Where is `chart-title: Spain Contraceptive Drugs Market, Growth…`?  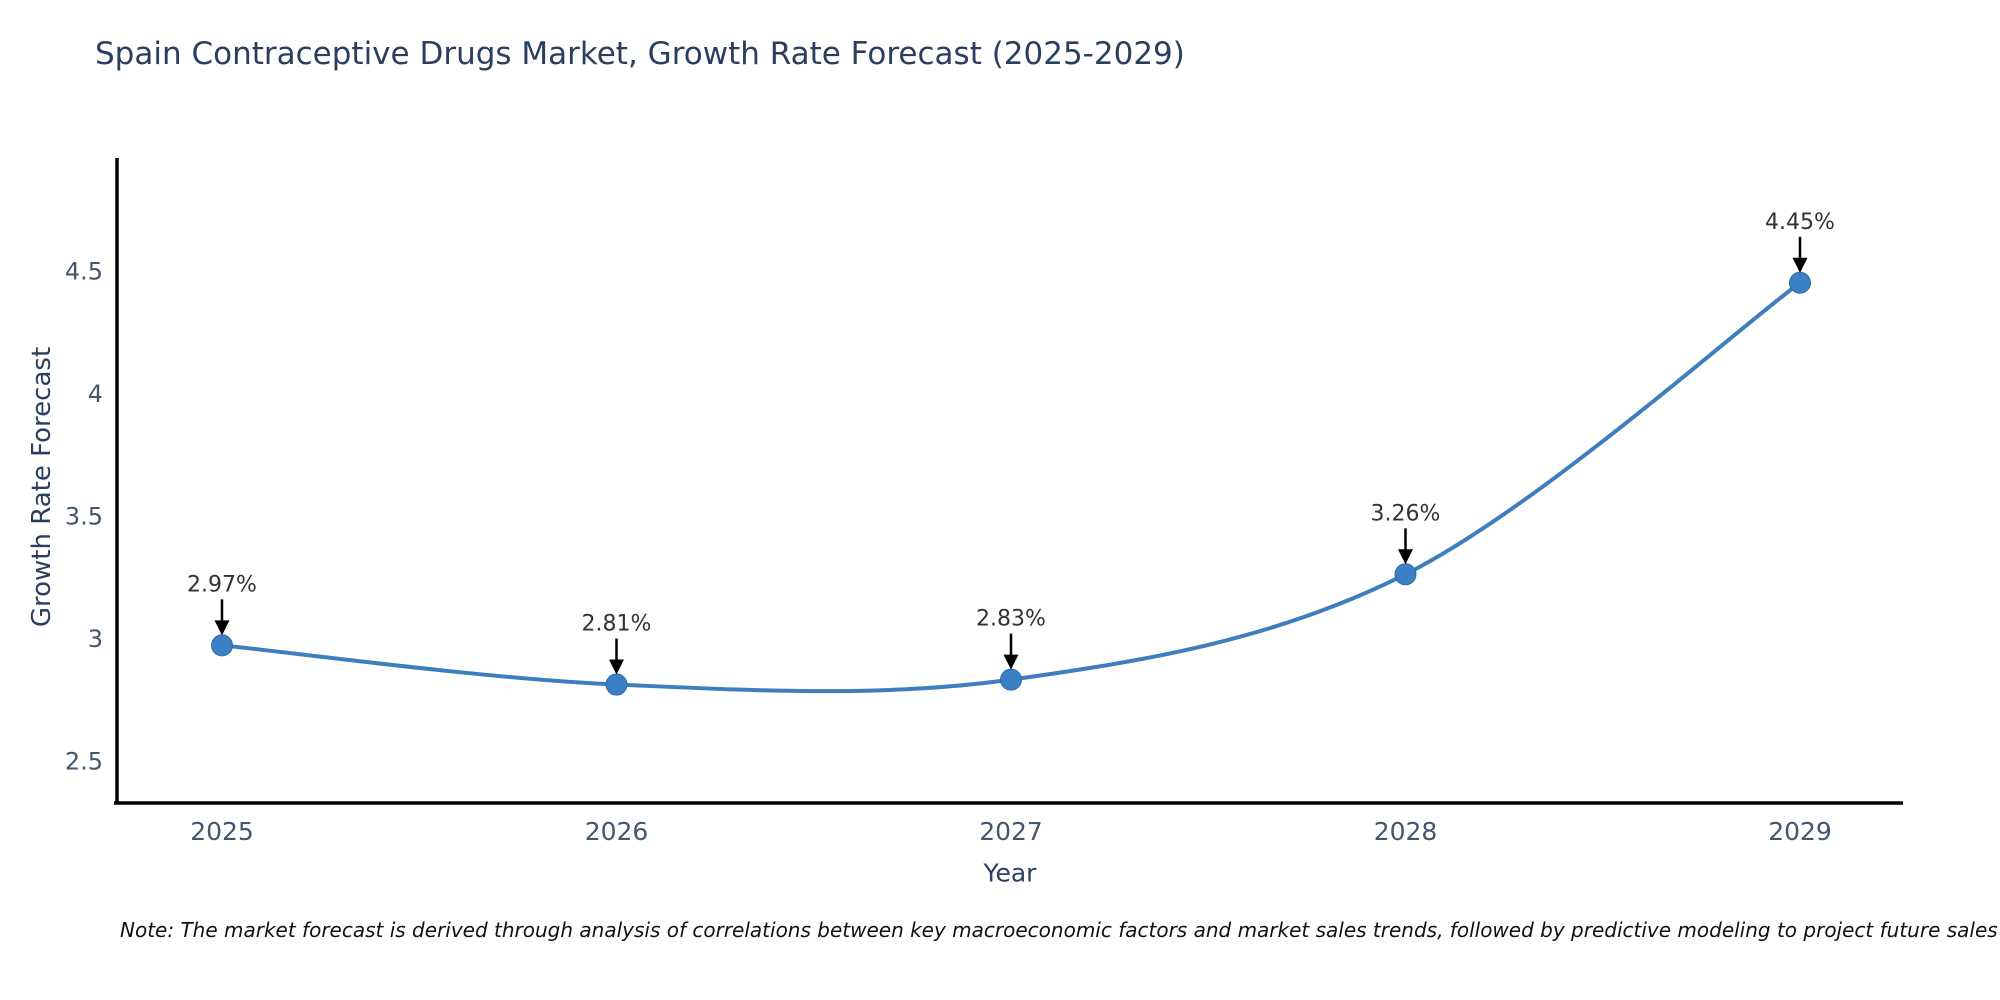 chart-title: Spain Contraceptive Drugs Market, Growth… is located at coordinates (640, 54).